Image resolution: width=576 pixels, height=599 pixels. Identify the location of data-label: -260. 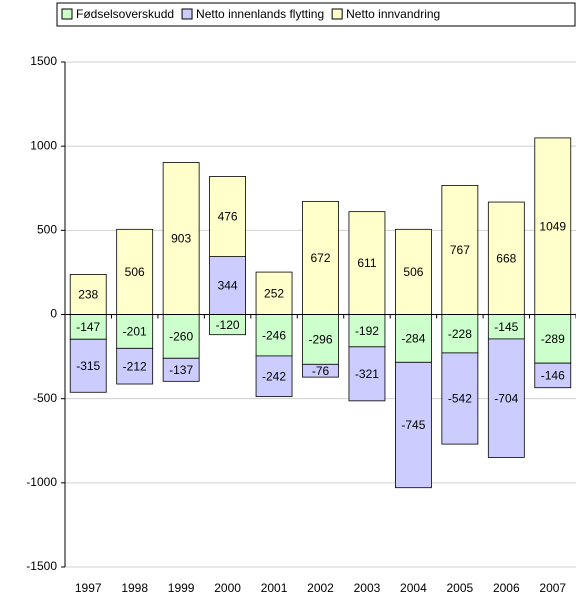
(181, 337).